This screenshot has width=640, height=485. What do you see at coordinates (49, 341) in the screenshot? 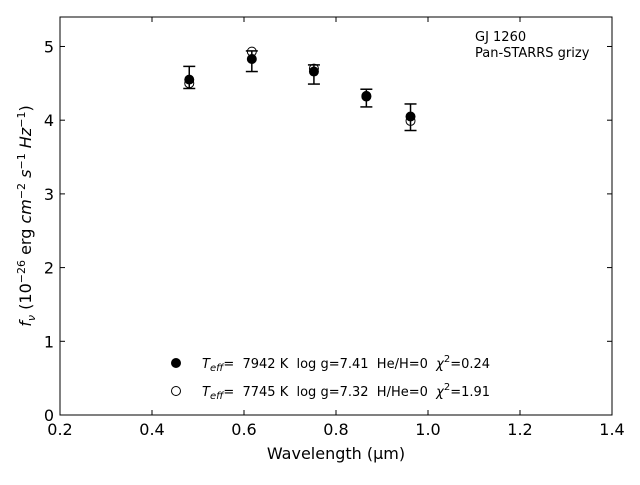
I see `y-tick-label: 1` at bounding box center [49, 341].